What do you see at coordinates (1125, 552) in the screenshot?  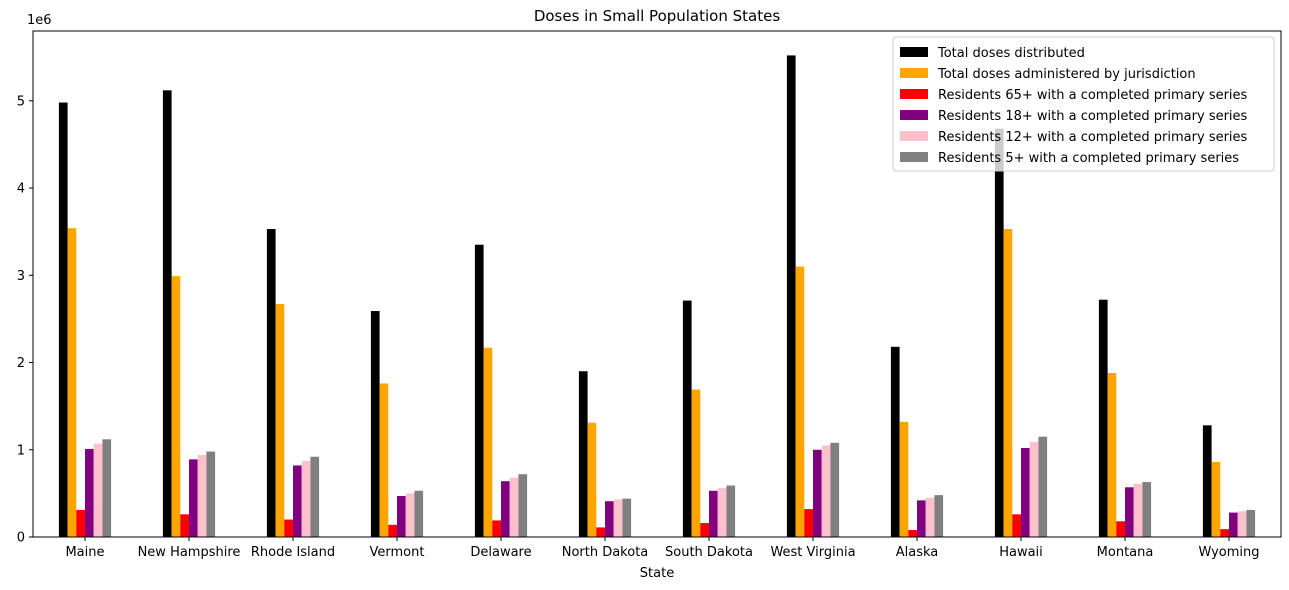 I see `x-tick-label: Montana` at bounding box center [1125, 552].